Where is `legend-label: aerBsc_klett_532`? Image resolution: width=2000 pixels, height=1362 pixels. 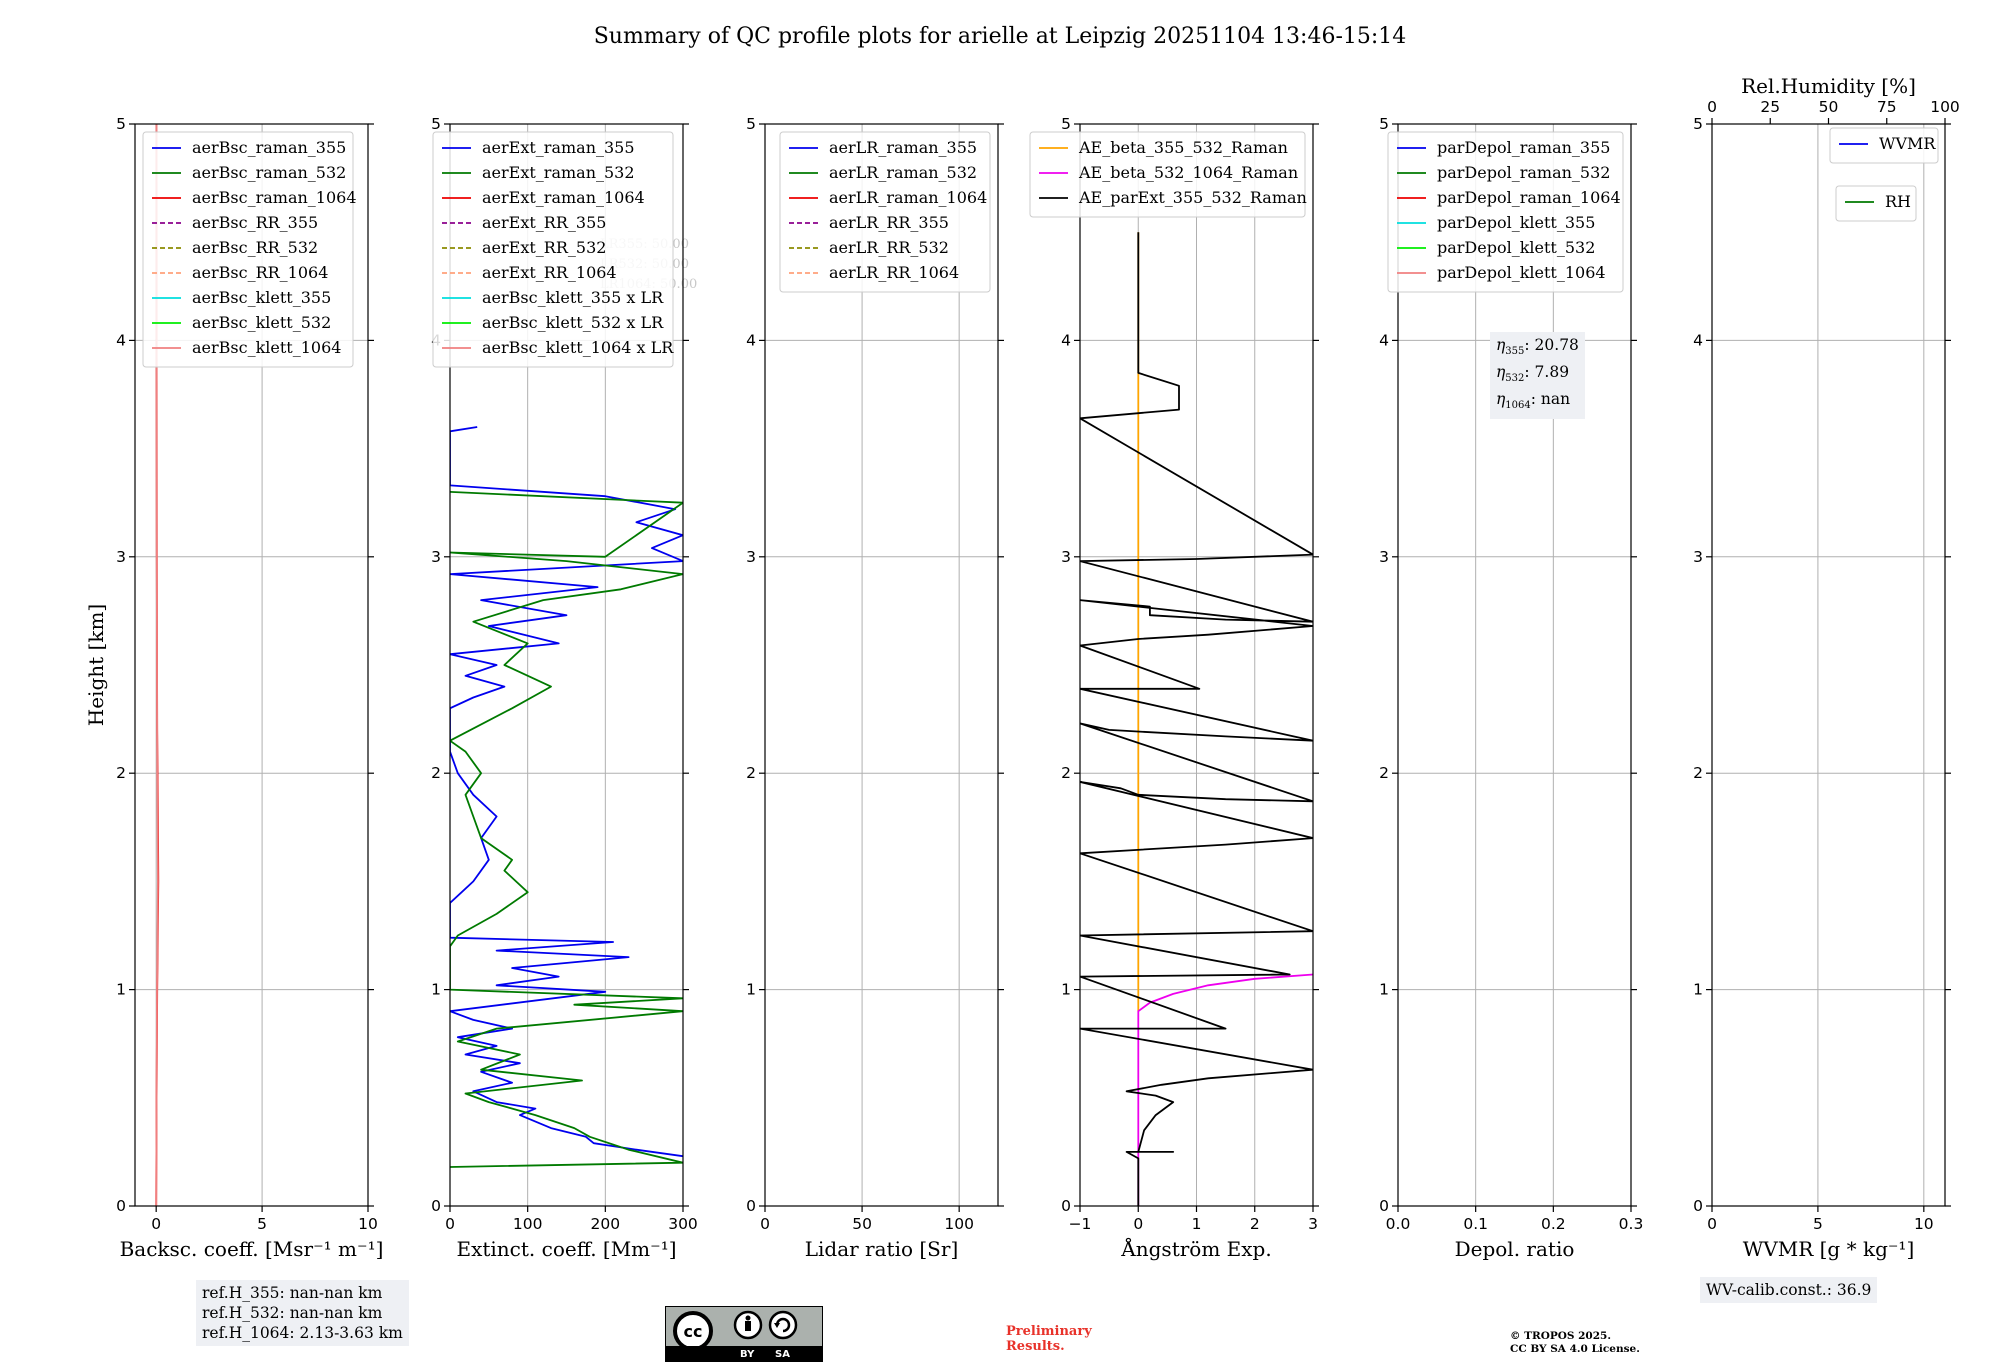
legend-label: aerBsc_klett_532 is located at coordinates (261, 322).